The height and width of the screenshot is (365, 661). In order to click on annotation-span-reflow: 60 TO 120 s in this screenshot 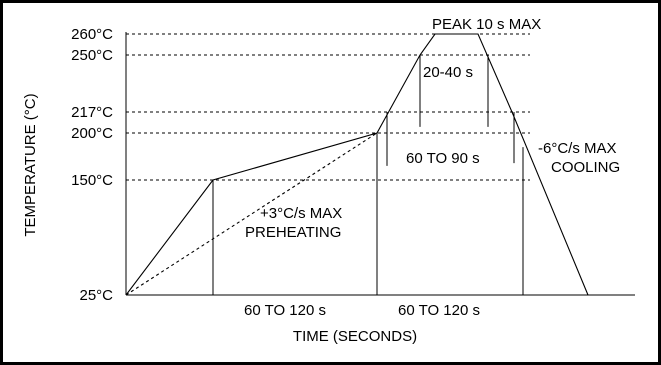, I will do `click(439, 310)`.